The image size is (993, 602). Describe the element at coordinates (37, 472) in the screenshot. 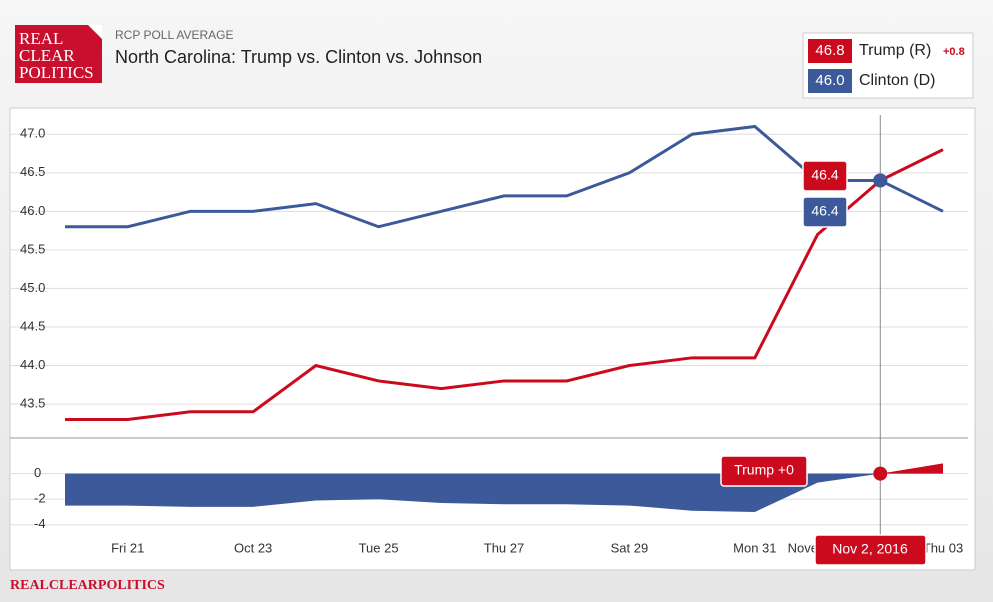

I see `y-tick-label: 0` at that location.